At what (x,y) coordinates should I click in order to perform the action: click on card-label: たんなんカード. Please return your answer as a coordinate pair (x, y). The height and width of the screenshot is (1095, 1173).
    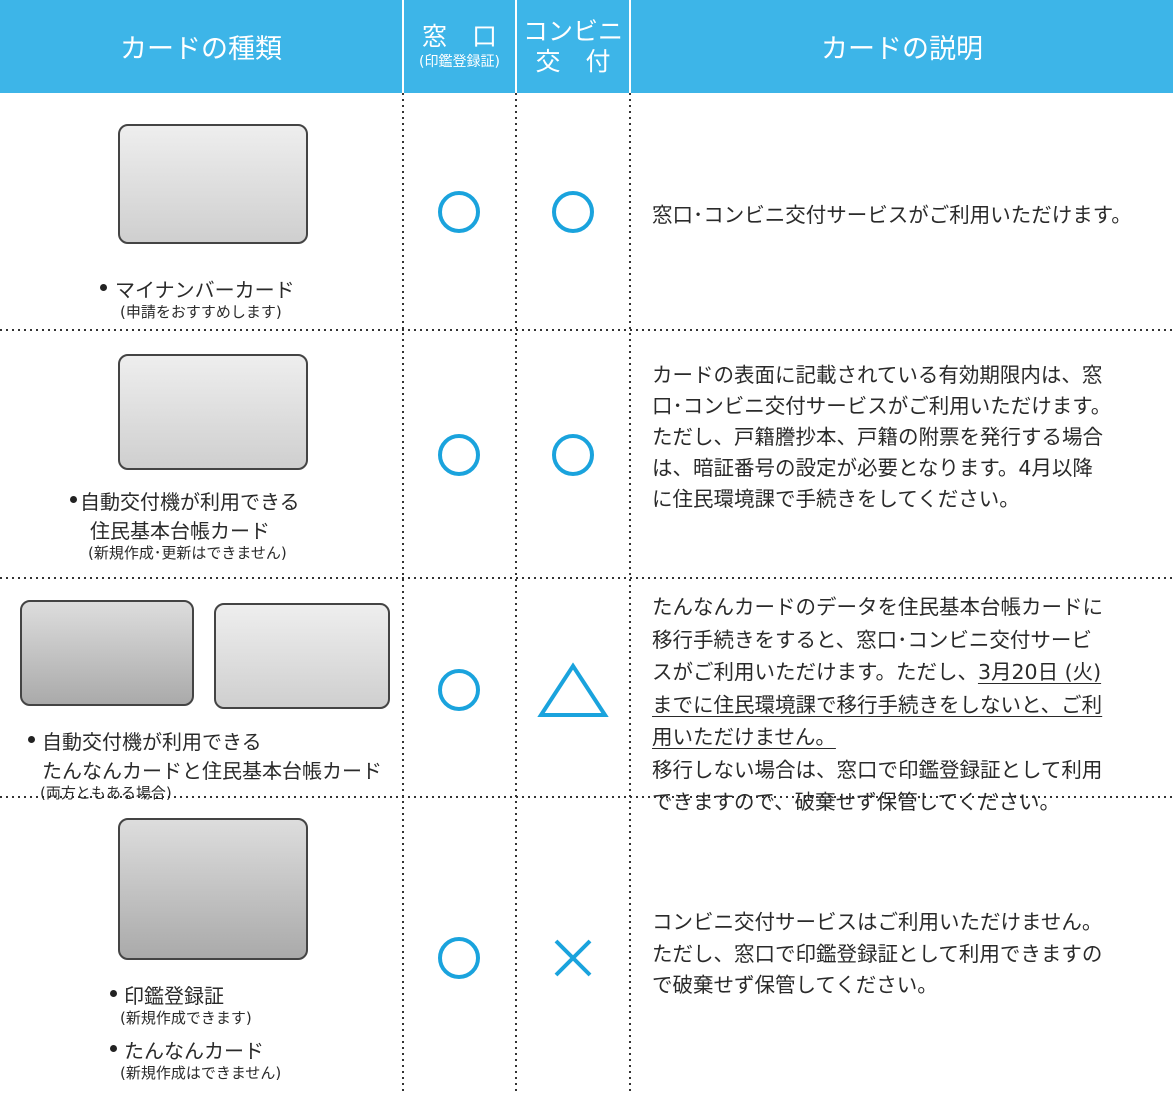
    Looking at the image, I should click on (194, 1051).